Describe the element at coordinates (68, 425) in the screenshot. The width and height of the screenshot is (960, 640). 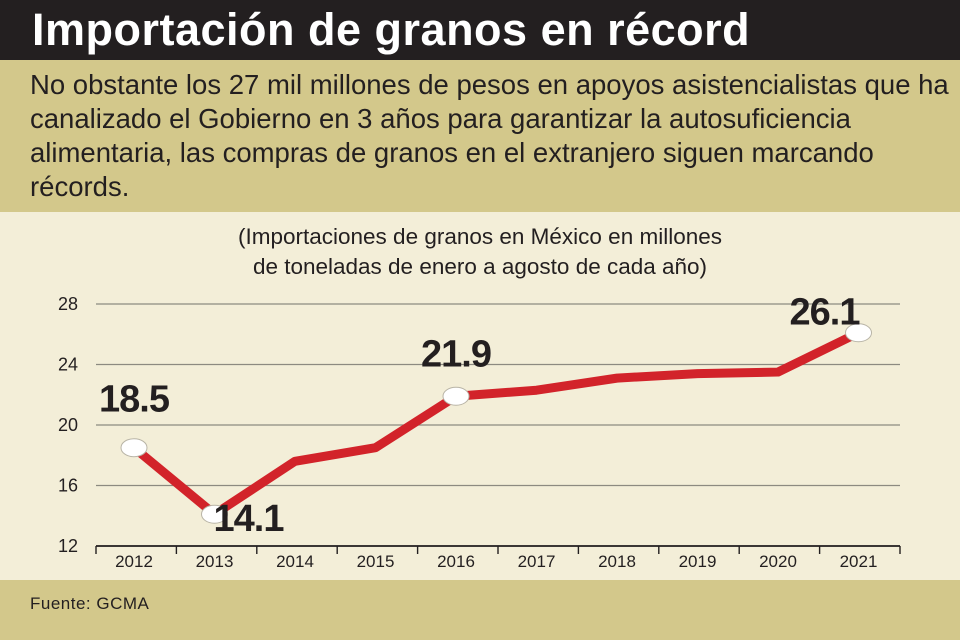
I see `y-tick-label-20: 20` at that location.